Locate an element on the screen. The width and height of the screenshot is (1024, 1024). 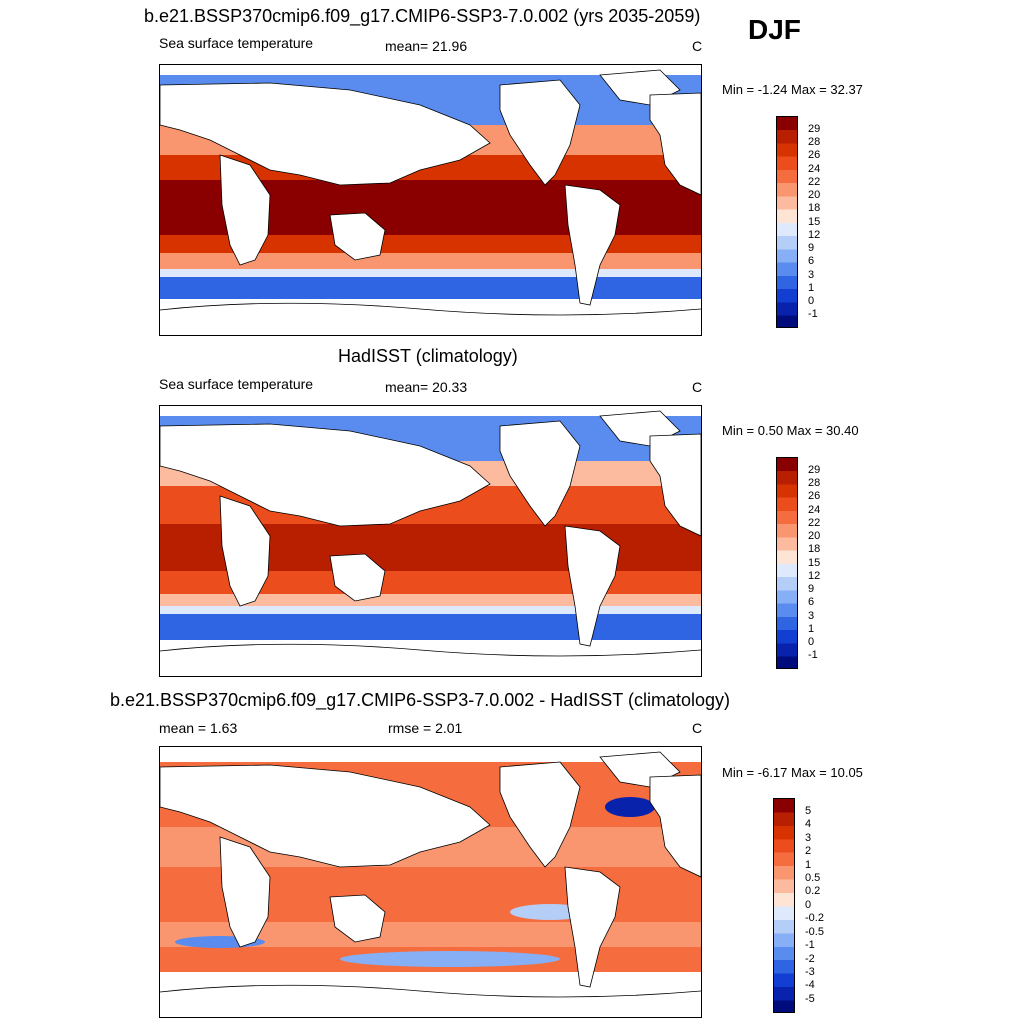
panel3-rmse-label: rmse = 2.01 is located at coordinates (425, 728).